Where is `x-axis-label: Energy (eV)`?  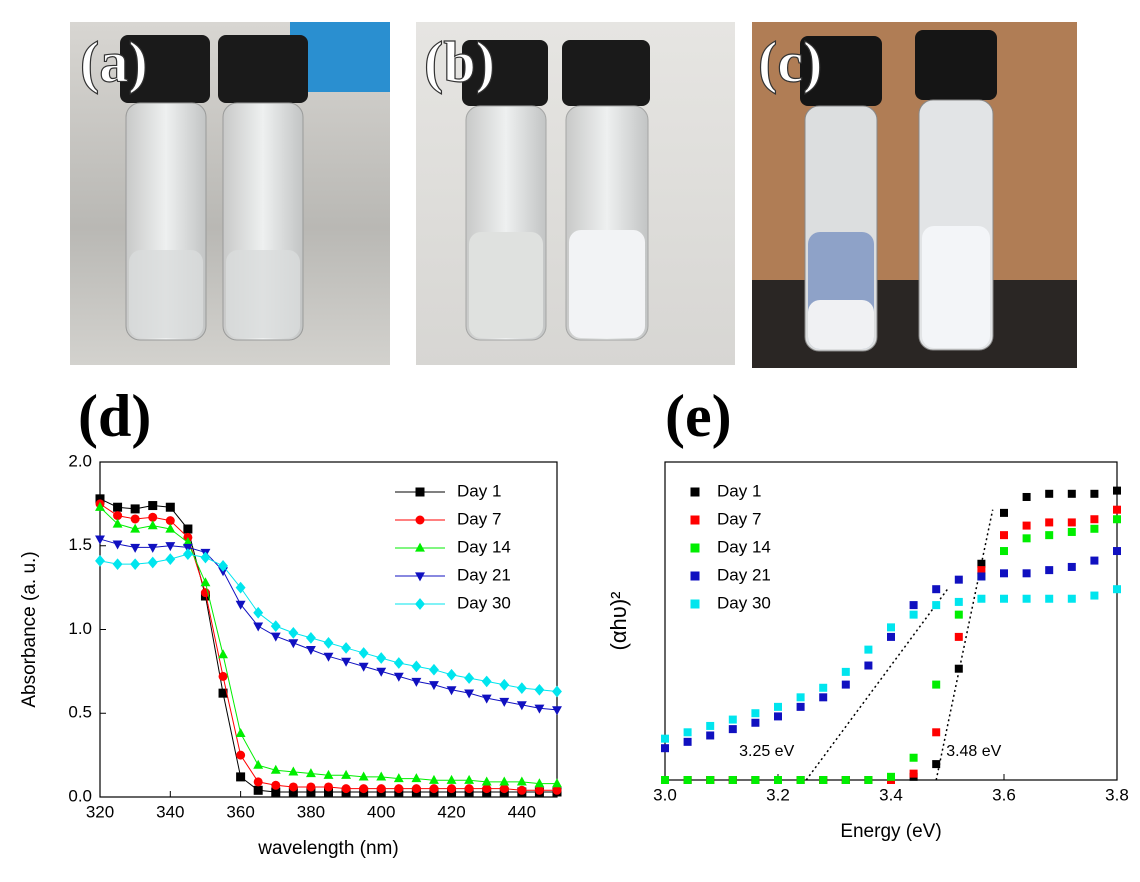 x-axis-label: Energy (eV) is located at coordinates (890, 831).